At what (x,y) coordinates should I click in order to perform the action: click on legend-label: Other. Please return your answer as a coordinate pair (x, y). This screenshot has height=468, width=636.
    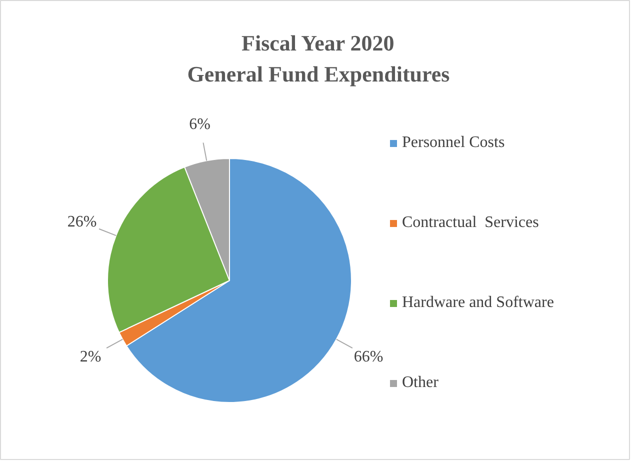
    Looking at the image, I should click on (420, 383).